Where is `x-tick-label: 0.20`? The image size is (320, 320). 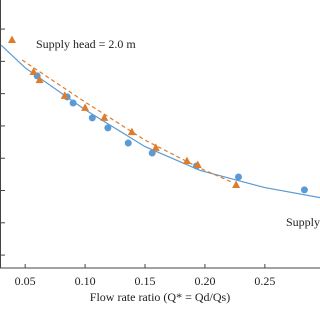 x-tick-label: 0.20 is located at coordinates (204, 281).